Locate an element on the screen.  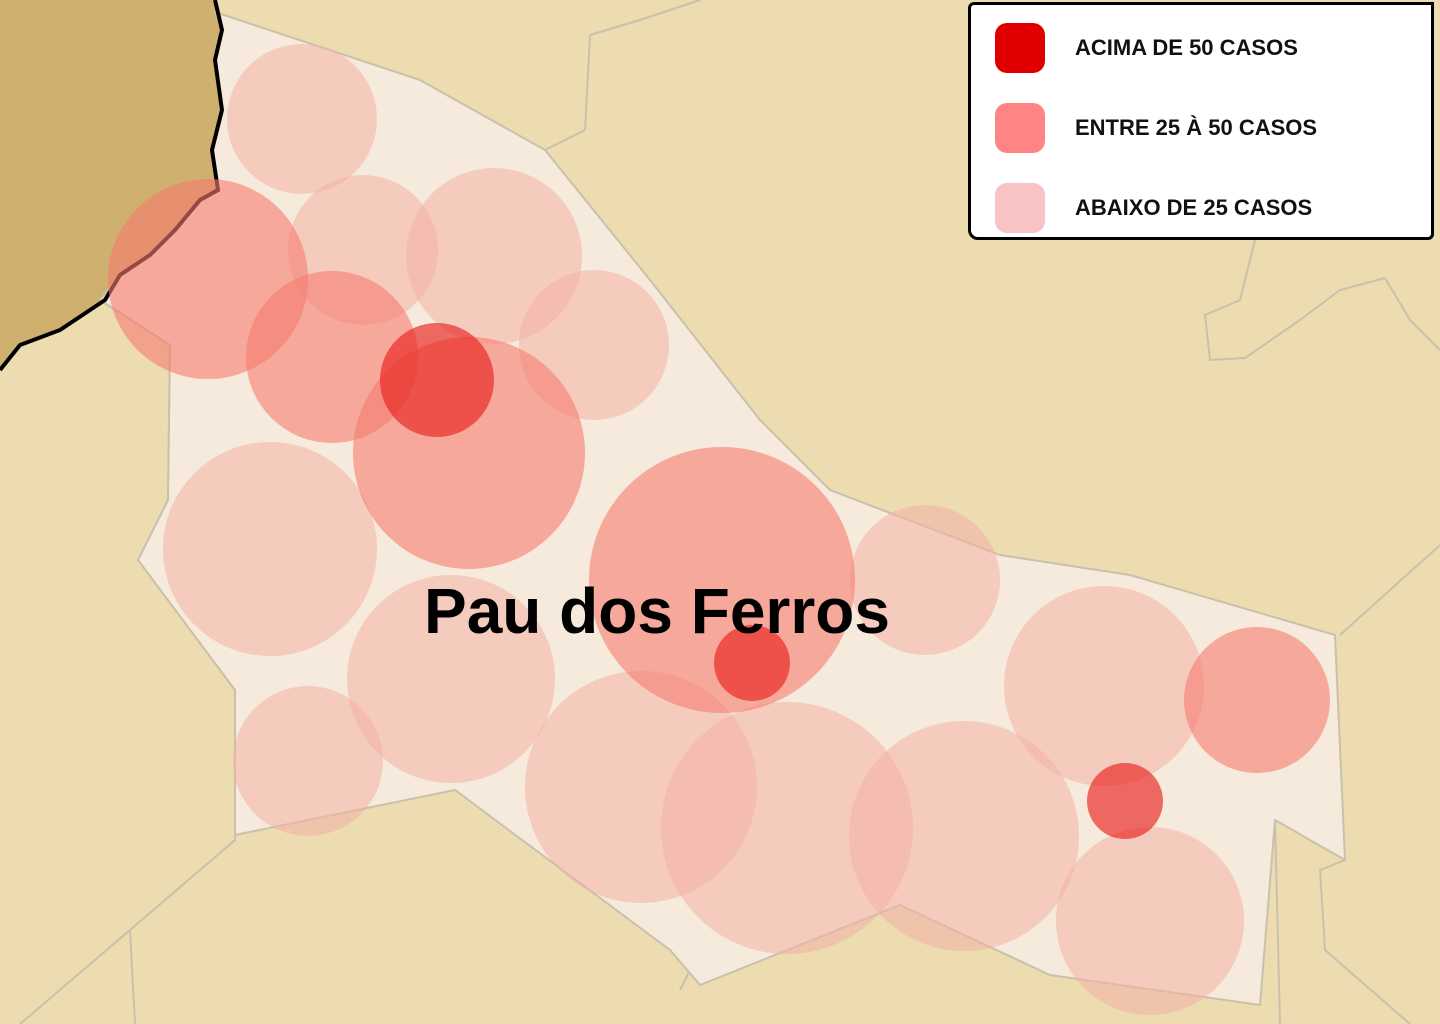
legend-swatch-low is located at coordinates (1020, 208).